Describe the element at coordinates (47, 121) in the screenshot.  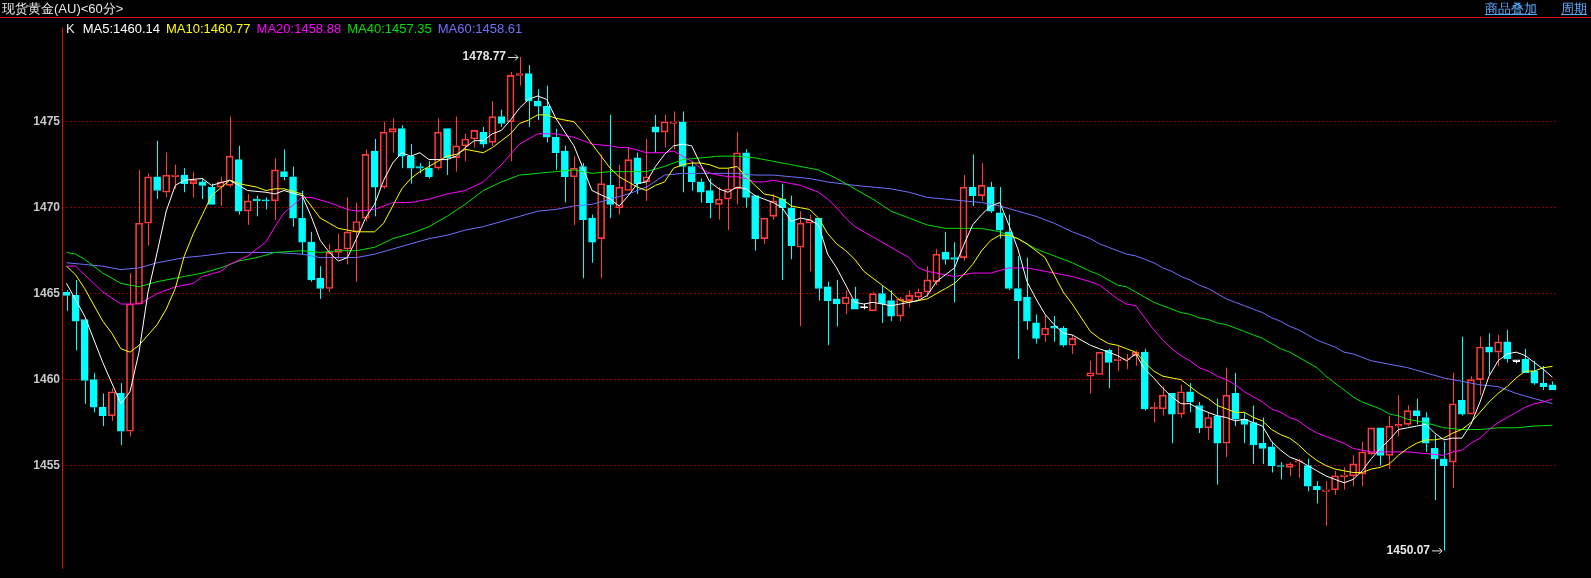
I see `y-tick-label: 1475` at that location.